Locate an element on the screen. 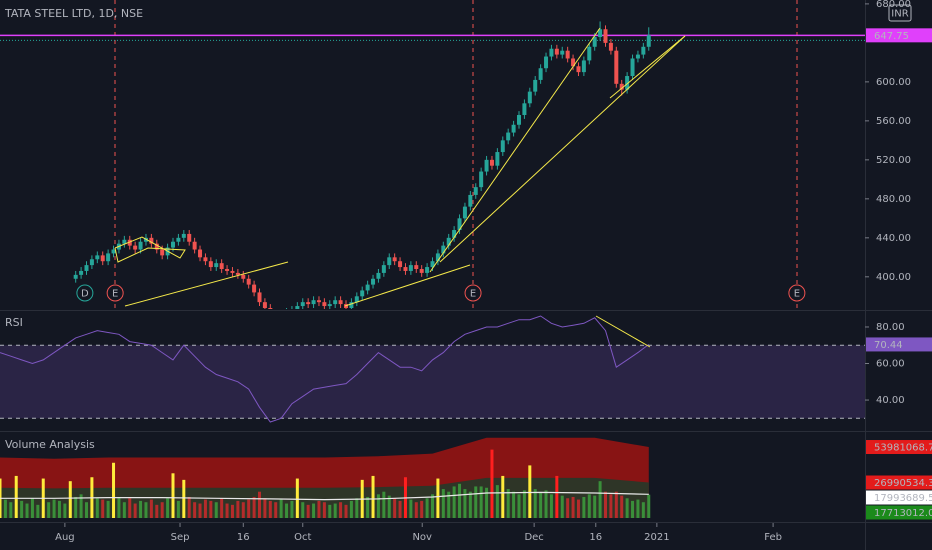  price-tag-label: 17993689.57 is located at coordinates (903, 498).